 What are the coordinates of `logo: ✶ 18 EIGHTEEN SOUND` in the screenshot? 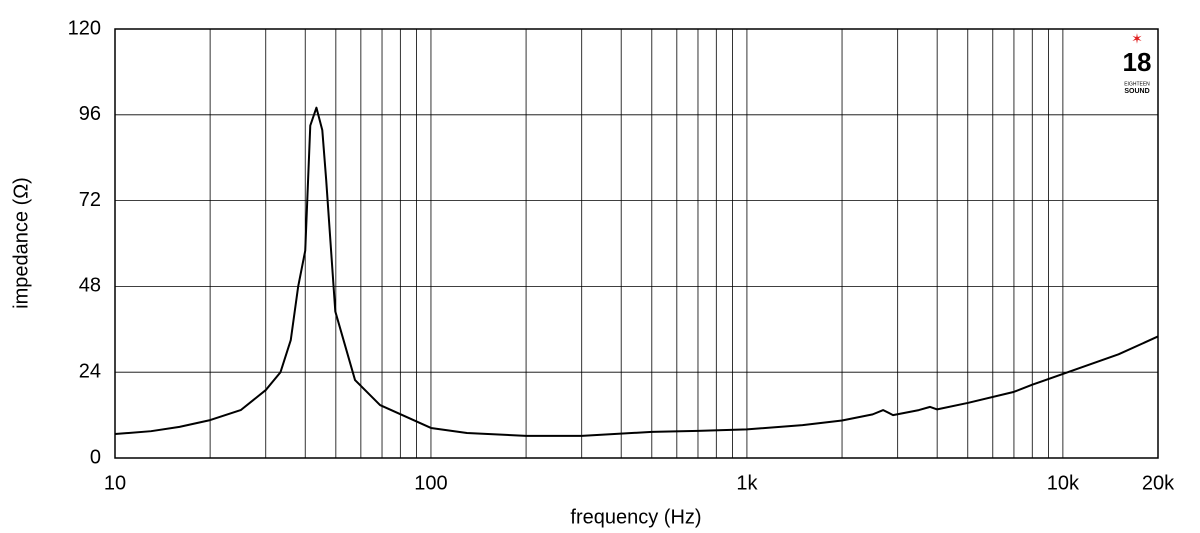 It's located at (1137, 63).